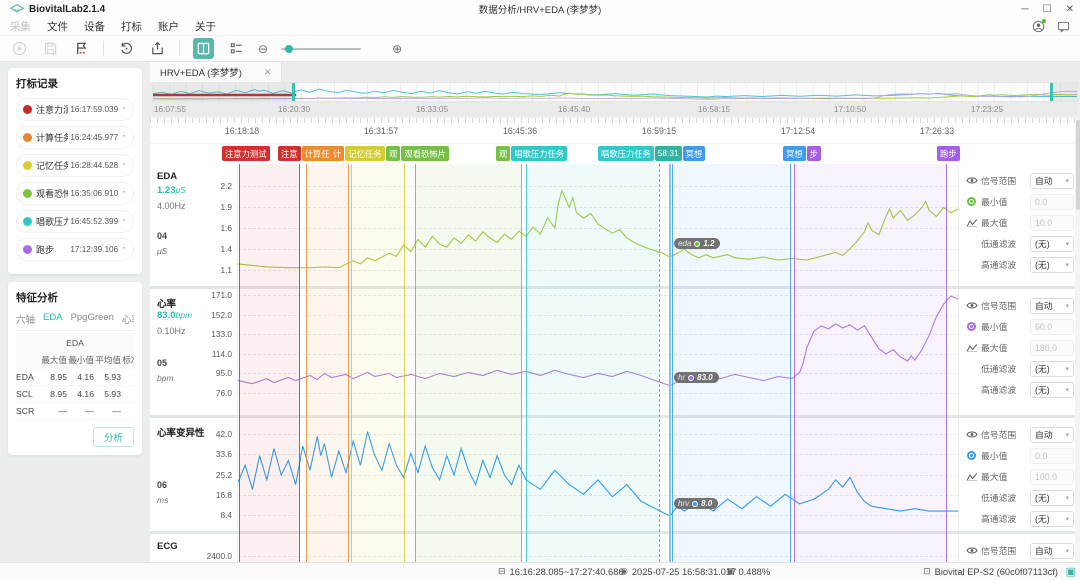  What do you see at coordinates (81, 49) in the screenshot?
I see `mark-flag-button` at bounding box center [81, 49].